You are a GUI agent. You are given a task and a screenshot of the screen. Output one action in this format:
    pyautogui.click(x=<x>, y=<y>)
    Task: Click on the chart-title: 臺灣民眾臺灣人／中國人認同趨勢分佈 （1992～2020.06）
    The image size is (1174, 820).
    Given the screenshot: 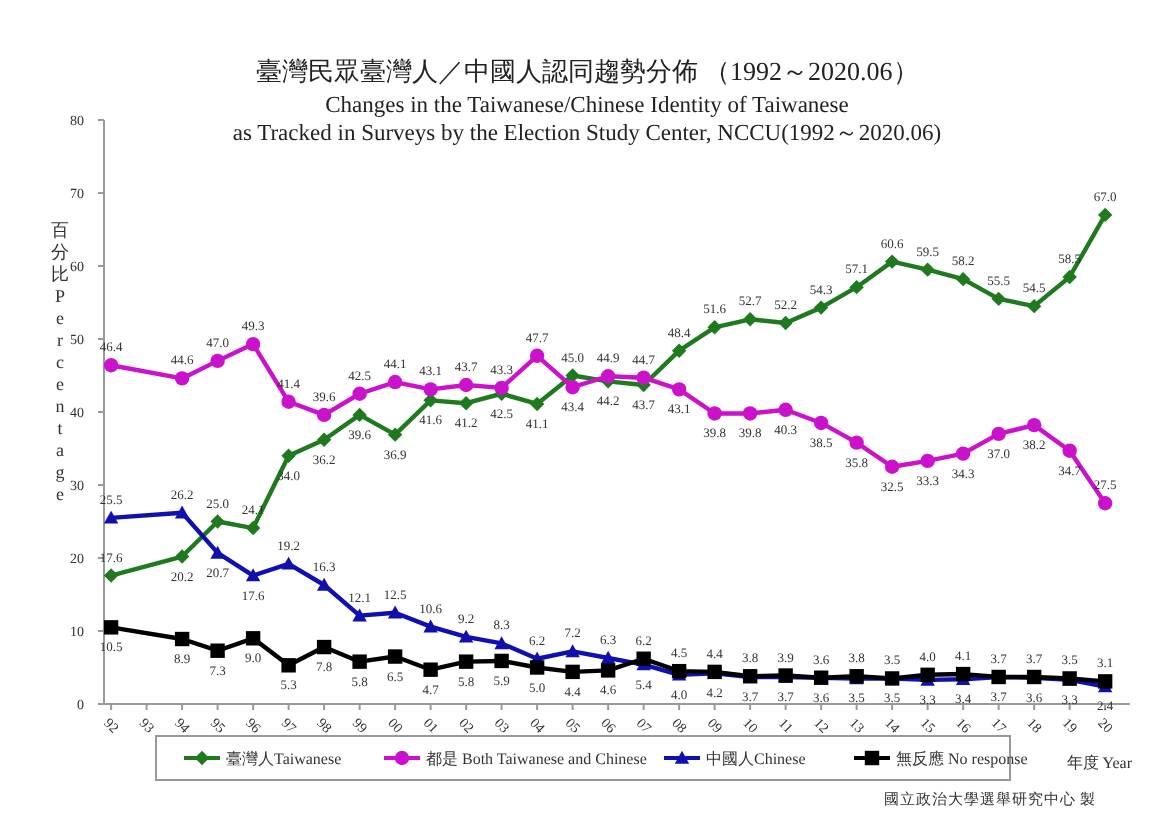 What is the action you would take?
    pyautogui.click(x=587, y=71)
    